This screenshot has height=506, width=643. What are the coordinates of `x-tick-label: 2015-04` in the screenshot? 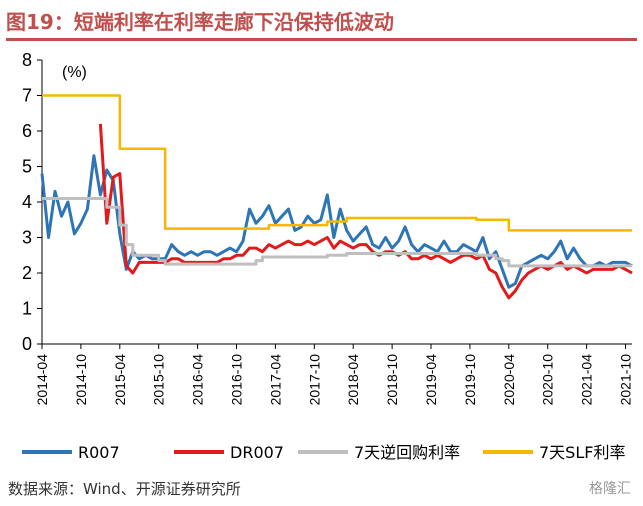 It's located at (120, 380).